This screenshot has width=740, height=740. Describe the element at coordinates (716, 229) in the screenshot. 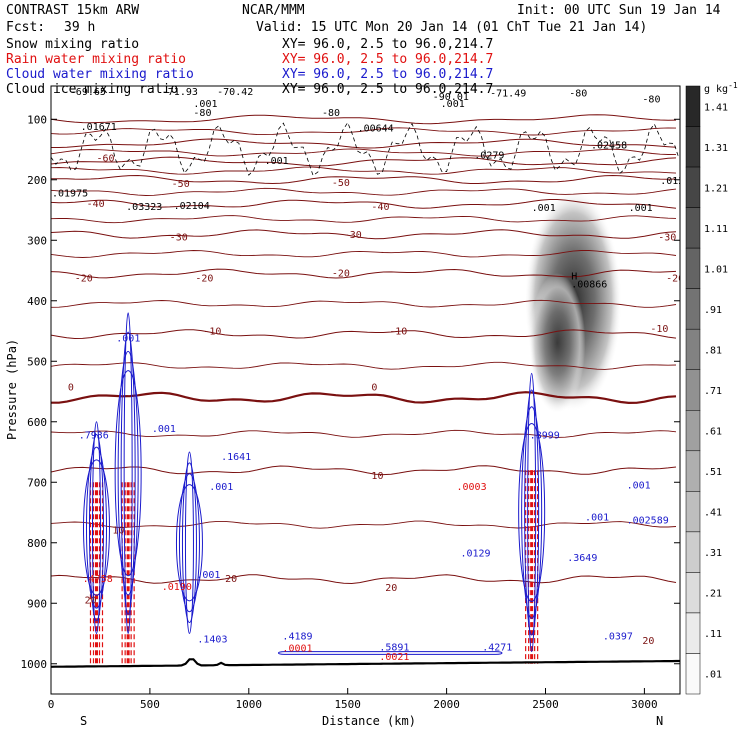

I see `colorbar-level-label: 1.11` at that location.